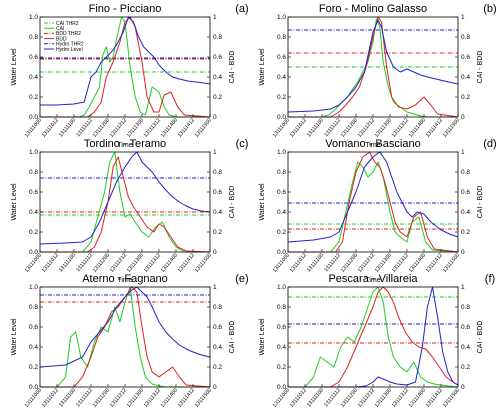 The height and width of the screenshot is (408, 500). What do you see at coordinates (69, 50) in the screenshot?
I see `legend-entry: Hydro Level` at bounding box center [69, 50].